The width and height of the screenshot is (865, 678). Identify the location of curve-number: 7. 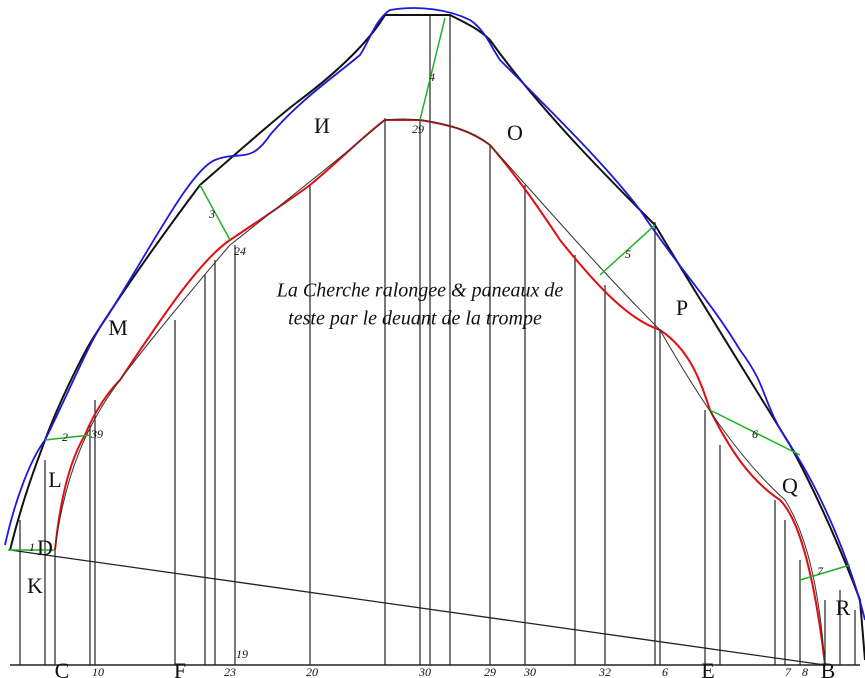
(820, 571).